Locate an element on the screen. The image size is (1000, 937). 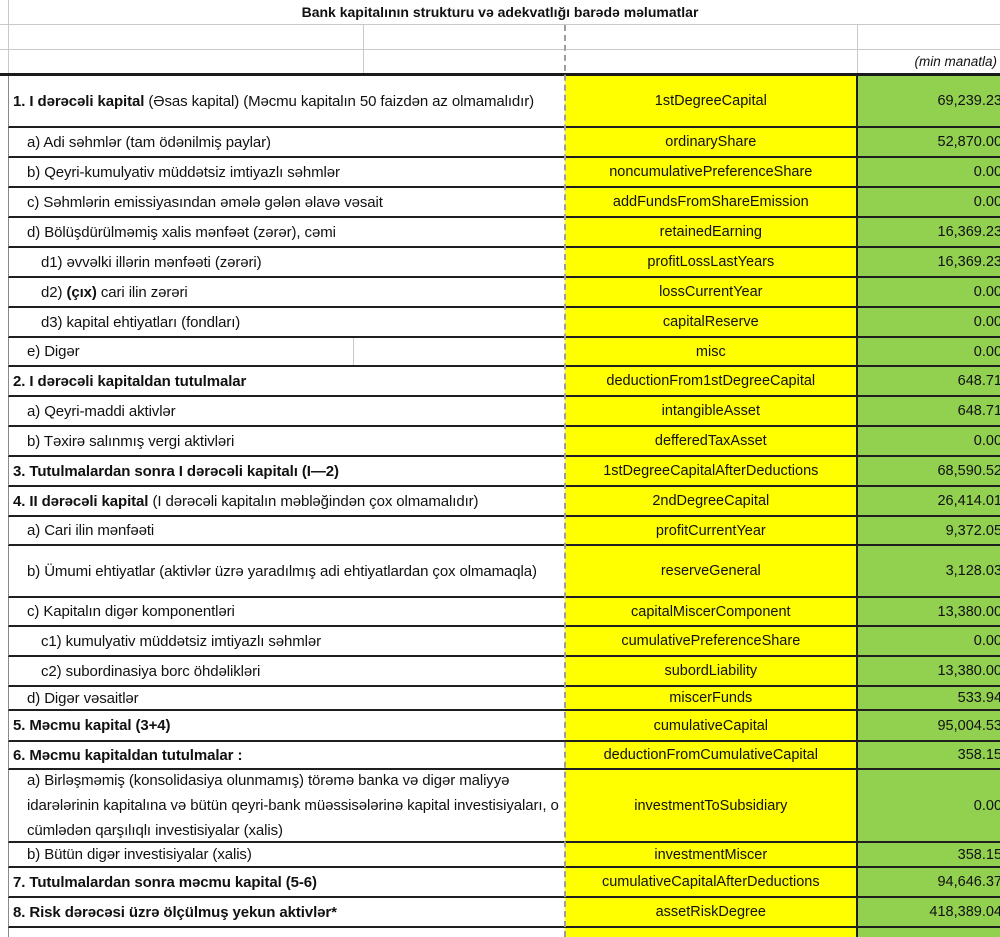
code-cell: 2ndDegreeCapital is located at coordinates (711, 501).